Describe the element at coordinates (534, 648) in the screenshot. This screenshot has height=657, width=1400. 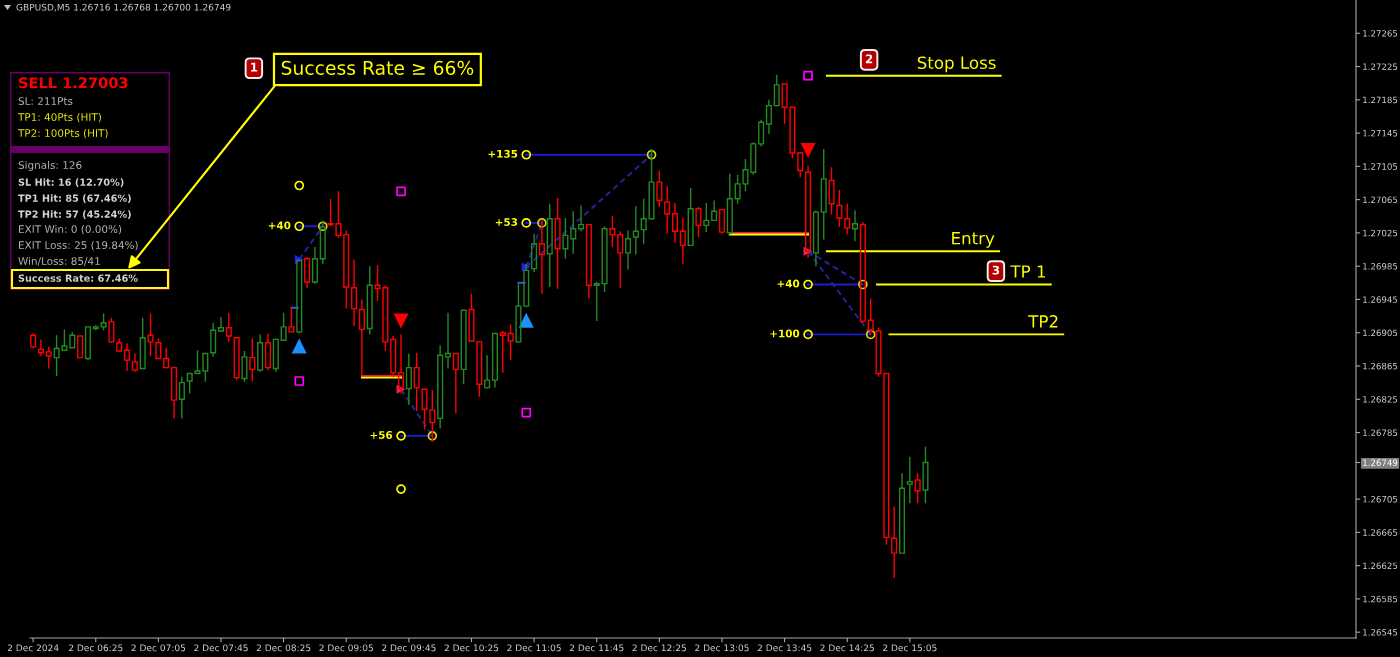
I see `x-tick-label: 2 Dec 11:05` at that location.